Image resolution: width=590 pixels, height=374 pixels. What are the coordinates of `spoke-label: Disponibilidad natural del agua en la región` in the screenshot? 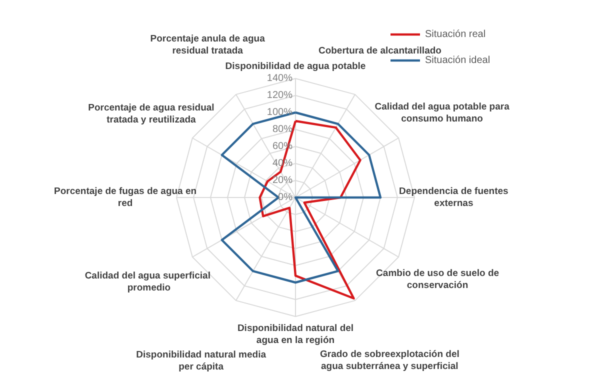 It's located at (295, 334).